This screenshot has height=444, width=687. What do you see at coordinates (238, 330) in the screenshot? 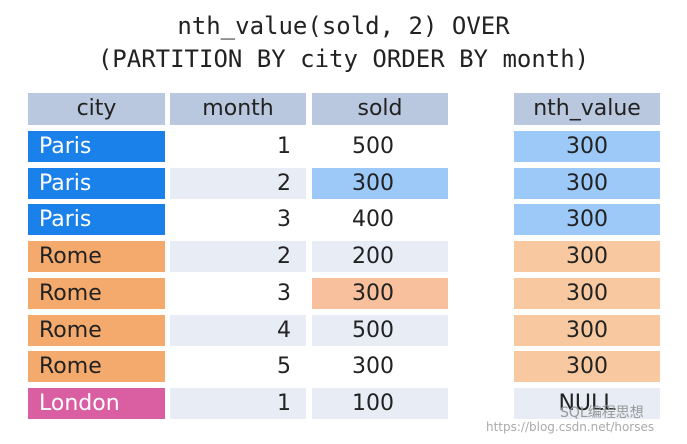
I see `month-cell: 4` at bounding box center [238, 330].